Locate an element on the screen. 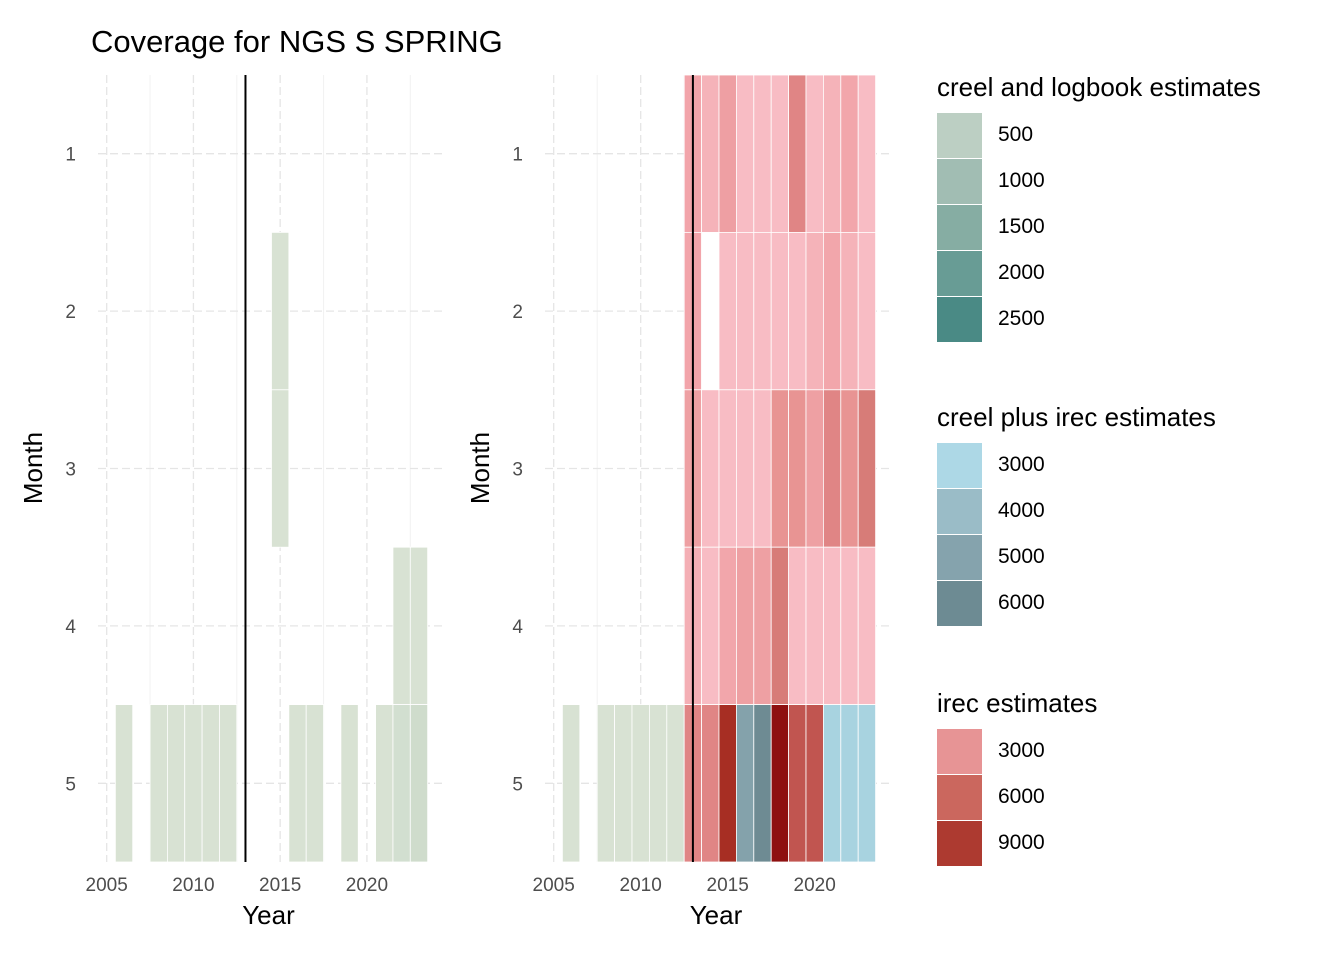 The height and width of the screenshot is (960, 1344). legend-title: creel plus irec estimates is located at coordinates (1076, 417).